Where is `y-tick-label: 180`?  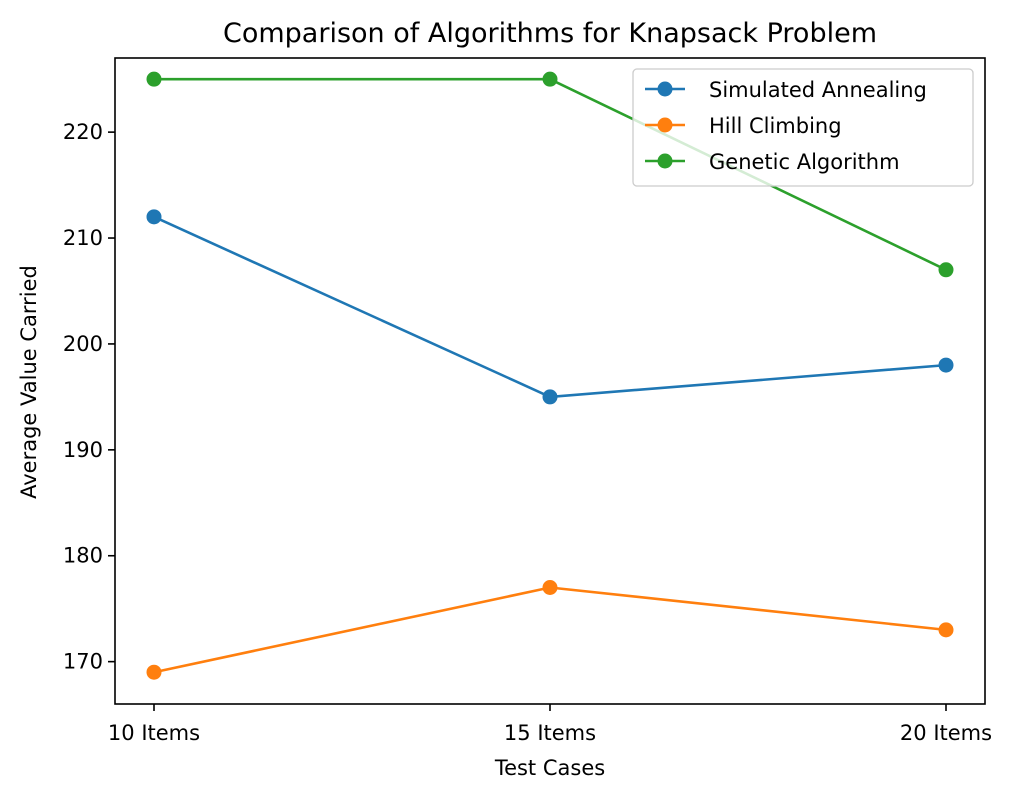 y-tick-label: 180 is located at coordinates (83, 556).